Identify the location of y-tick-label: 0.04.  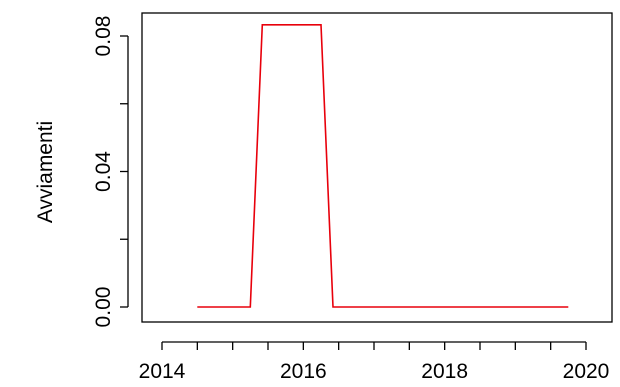
(103, 171).